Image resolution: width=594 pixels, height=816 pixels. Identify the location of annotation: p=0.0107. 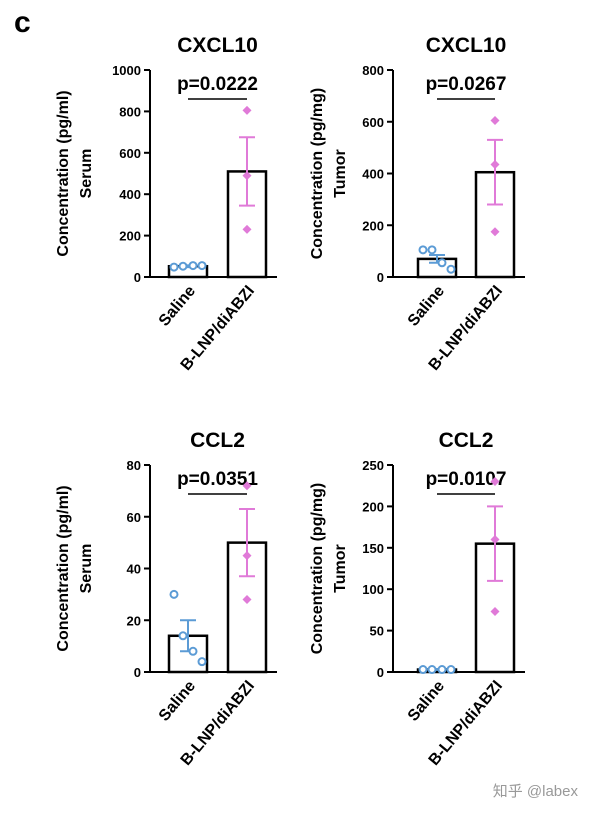
(466, 479).